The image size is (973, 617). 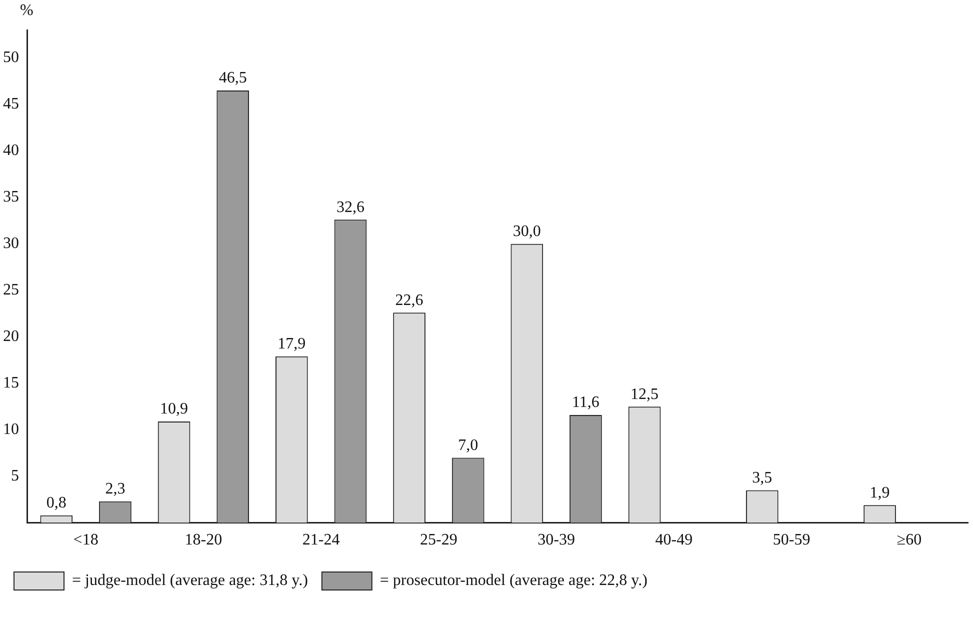 What do you see at coordinates (11, 243) in the screenshot?
I see `y-tick-label: 30` at bounding box center [11, 243].